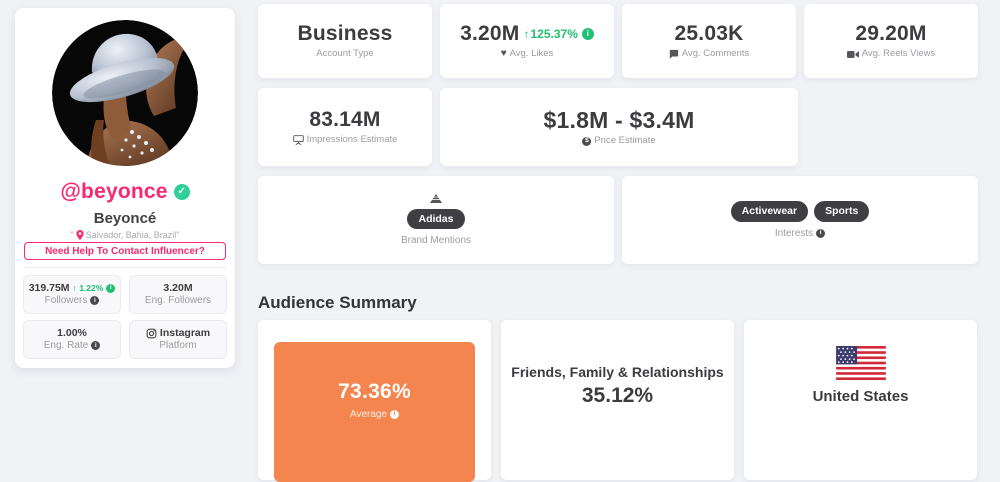 The width and height of the screenshot is (1000, 482). I want to click on avg-likes-label: Avg. Likes, so click(531, 54).